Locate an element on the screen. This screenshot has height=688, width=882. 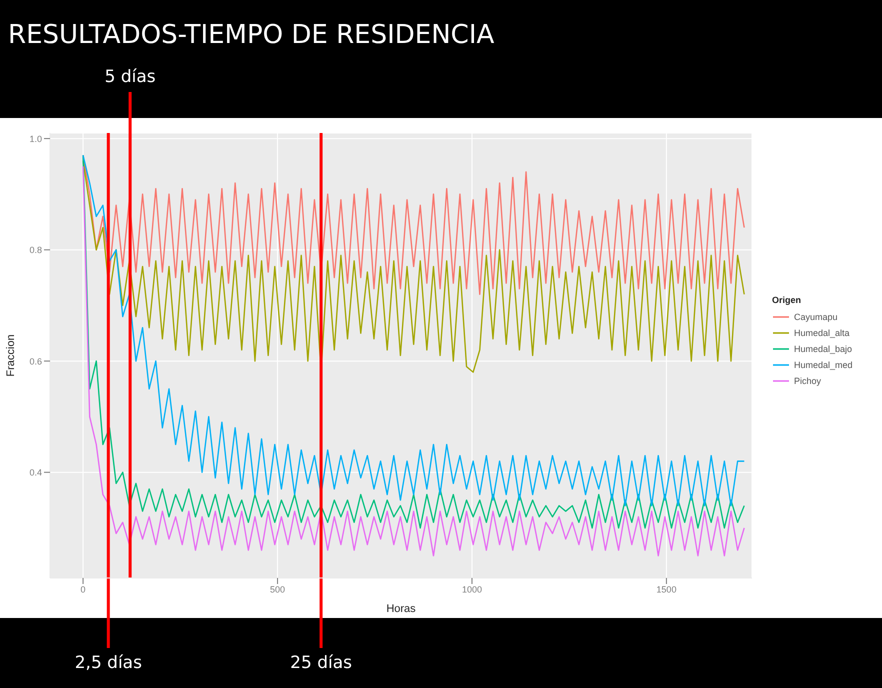
y-tick-label: 0.6 is located at coordinates (35, 361).